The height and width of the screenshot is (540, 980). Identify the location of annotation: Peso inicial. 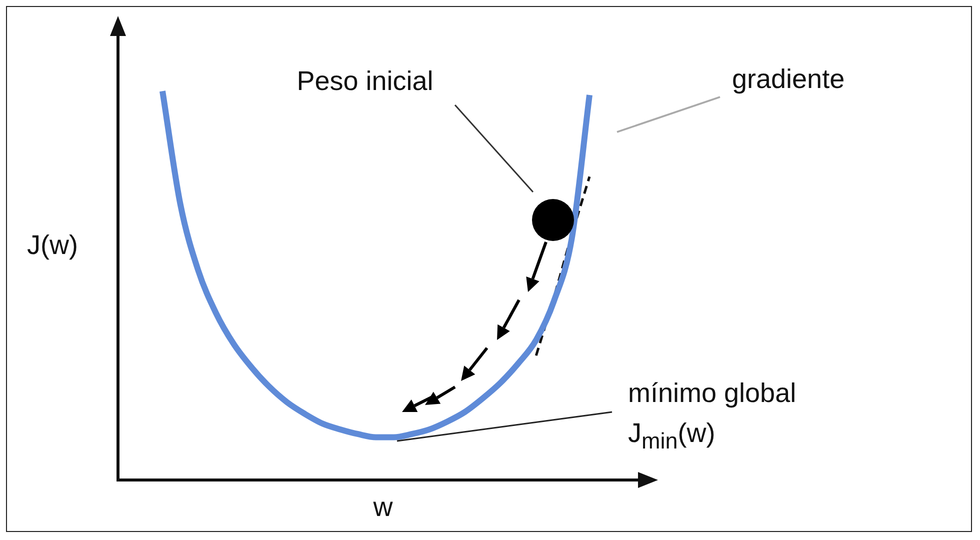
(365, 81).